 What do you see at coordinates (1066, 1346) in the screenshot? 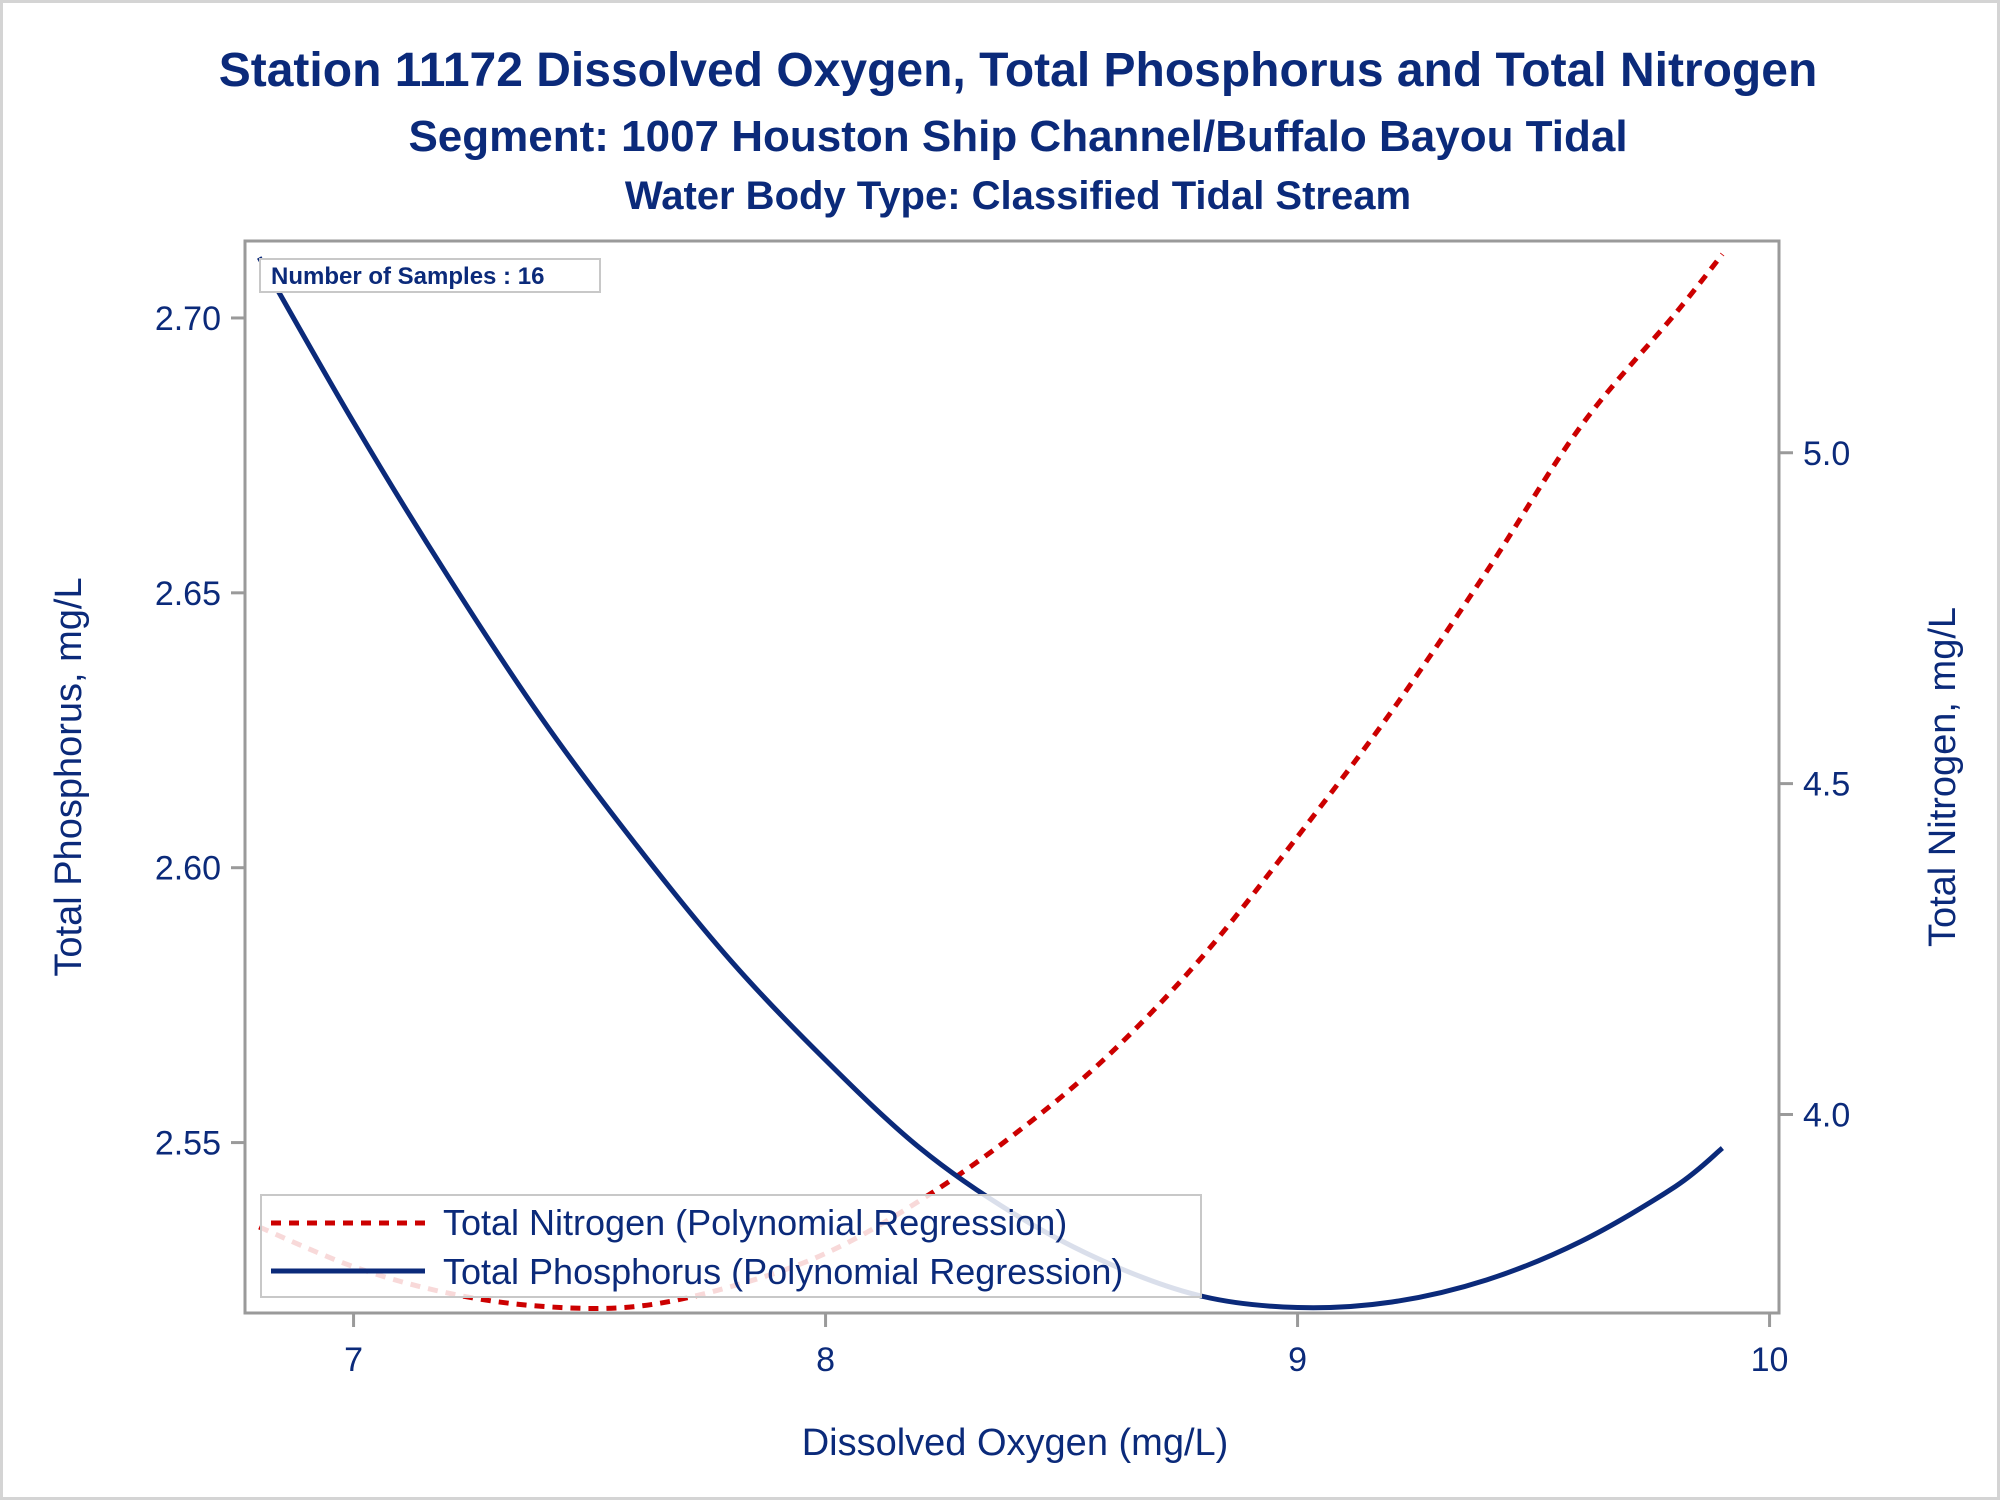
I see `x-axis: 7 8 9 10` at bounding box center [1066, 1346].